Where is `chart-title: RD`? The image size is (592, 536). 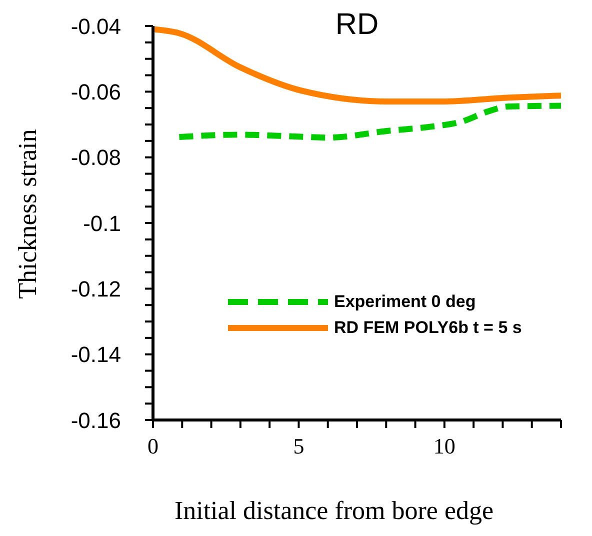
chart-title: RD is located at coordinates (357, 25).